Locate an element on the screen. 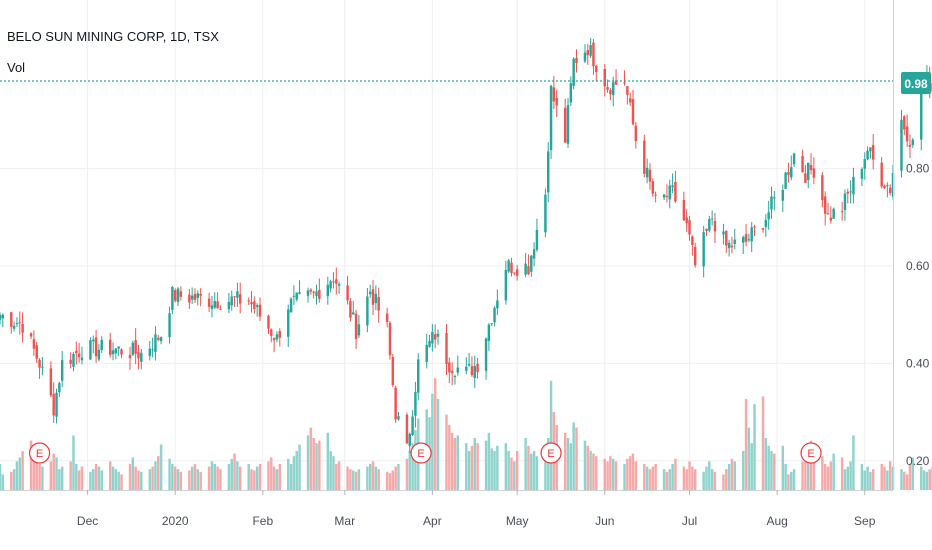  volume-label: Vol is located at coordinates (16, 67).